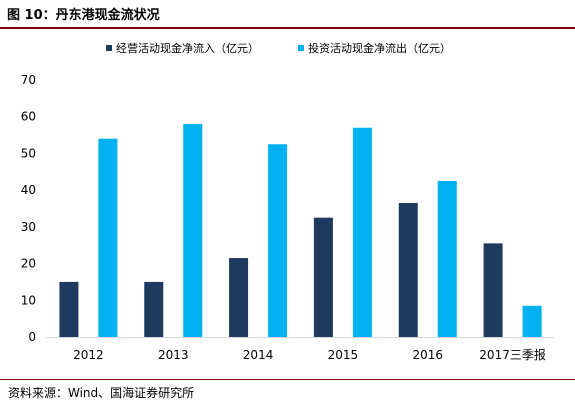 The image size is (575, 407). Describe the element at coordinates (28, 300) in the screenshot. I see `y-tick-label: 10` at that location.